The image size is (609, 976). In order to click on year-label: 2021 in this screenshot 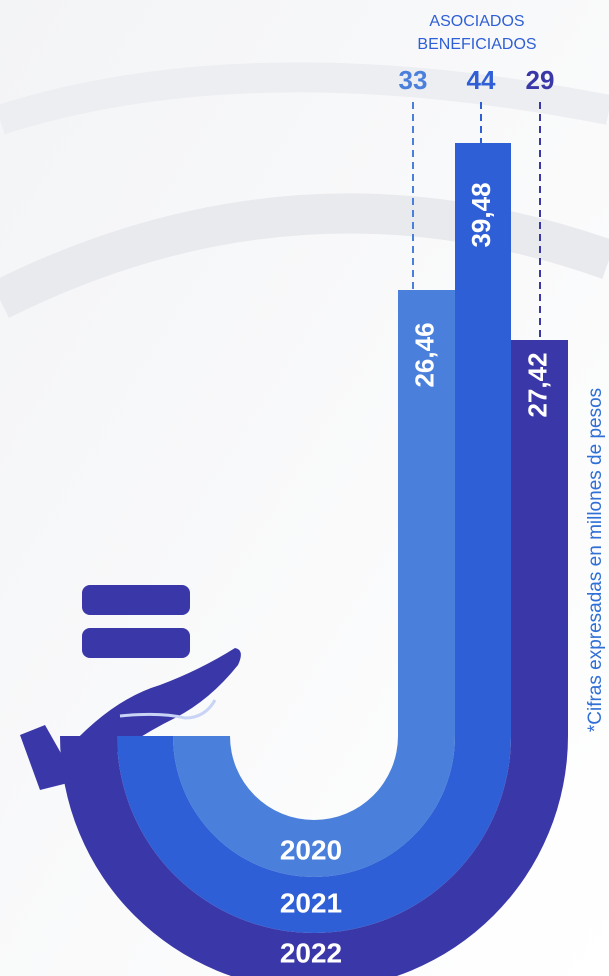, I will do `click(311, 902)`.